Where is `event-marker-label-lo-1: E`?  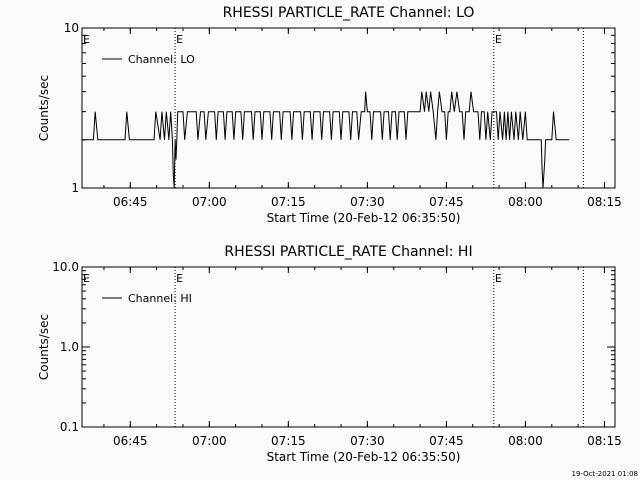
event-marker-label-lo-1: E is located at coordinates (498, 39).